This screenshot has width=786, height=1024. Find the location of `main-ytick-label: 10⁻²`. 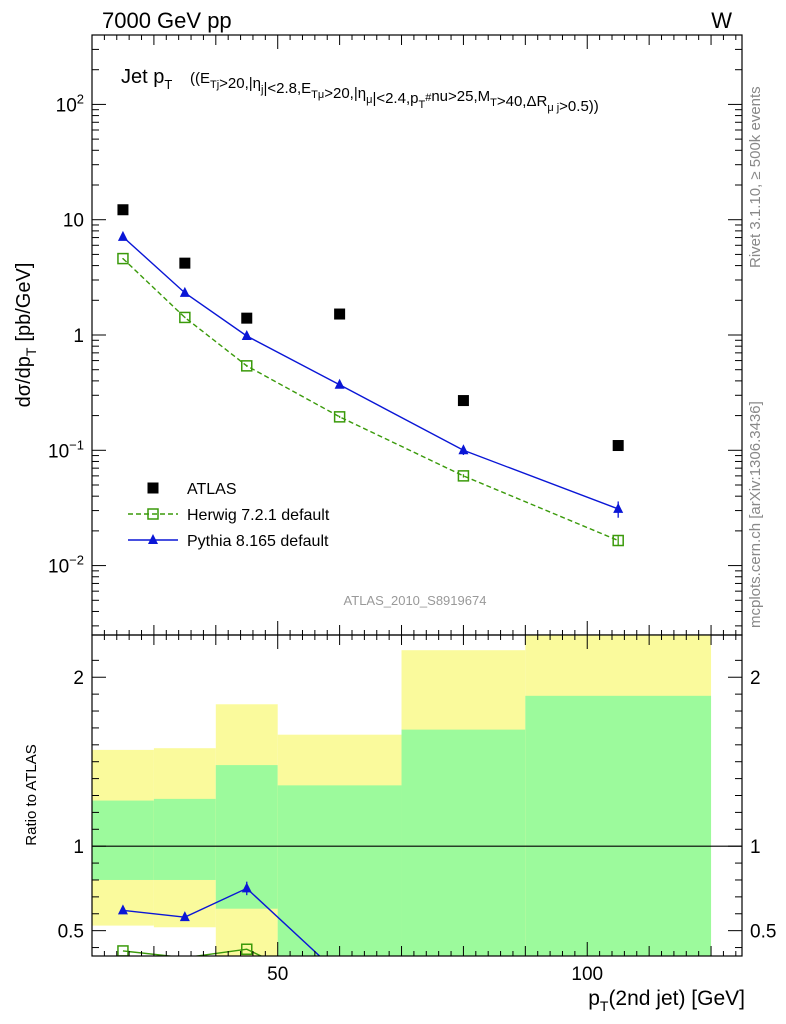

main-ytick-label: 10⁻² is located at coordinates (66, 565).